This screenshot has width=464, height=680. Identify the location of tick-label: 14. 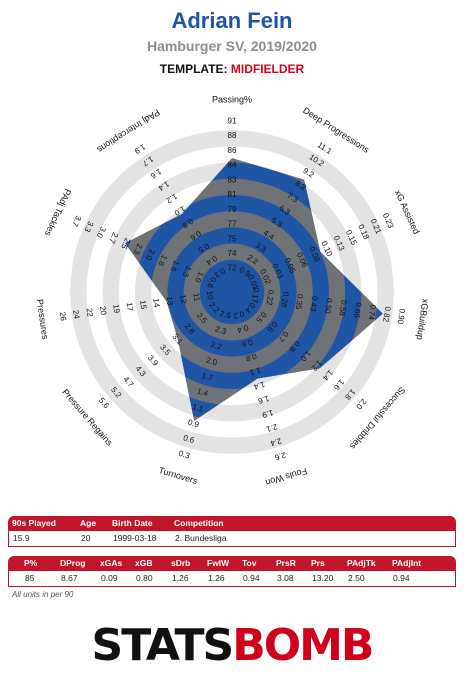
(156, 303).